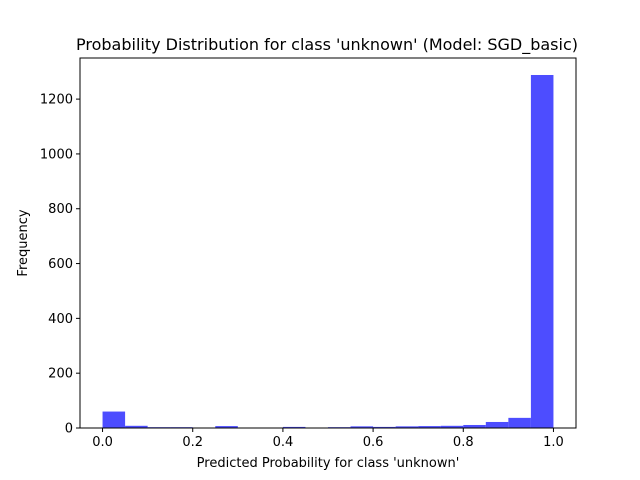 This screenshot has width=640, height=480. I want to click on y-axis-ticks: 0 200 400 600 800 1000 1200, so click(60, 265).